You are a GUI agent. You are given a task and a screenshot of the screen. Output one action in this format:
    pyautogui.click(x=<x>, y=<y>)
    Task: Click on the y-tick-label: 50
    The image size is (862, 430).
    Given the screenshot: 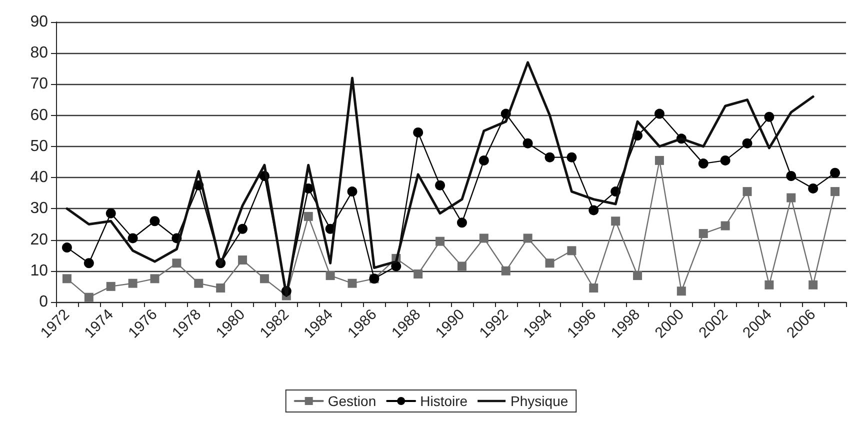 What is the action you would take?
    pyautogui.click(x=39, y=146)
    